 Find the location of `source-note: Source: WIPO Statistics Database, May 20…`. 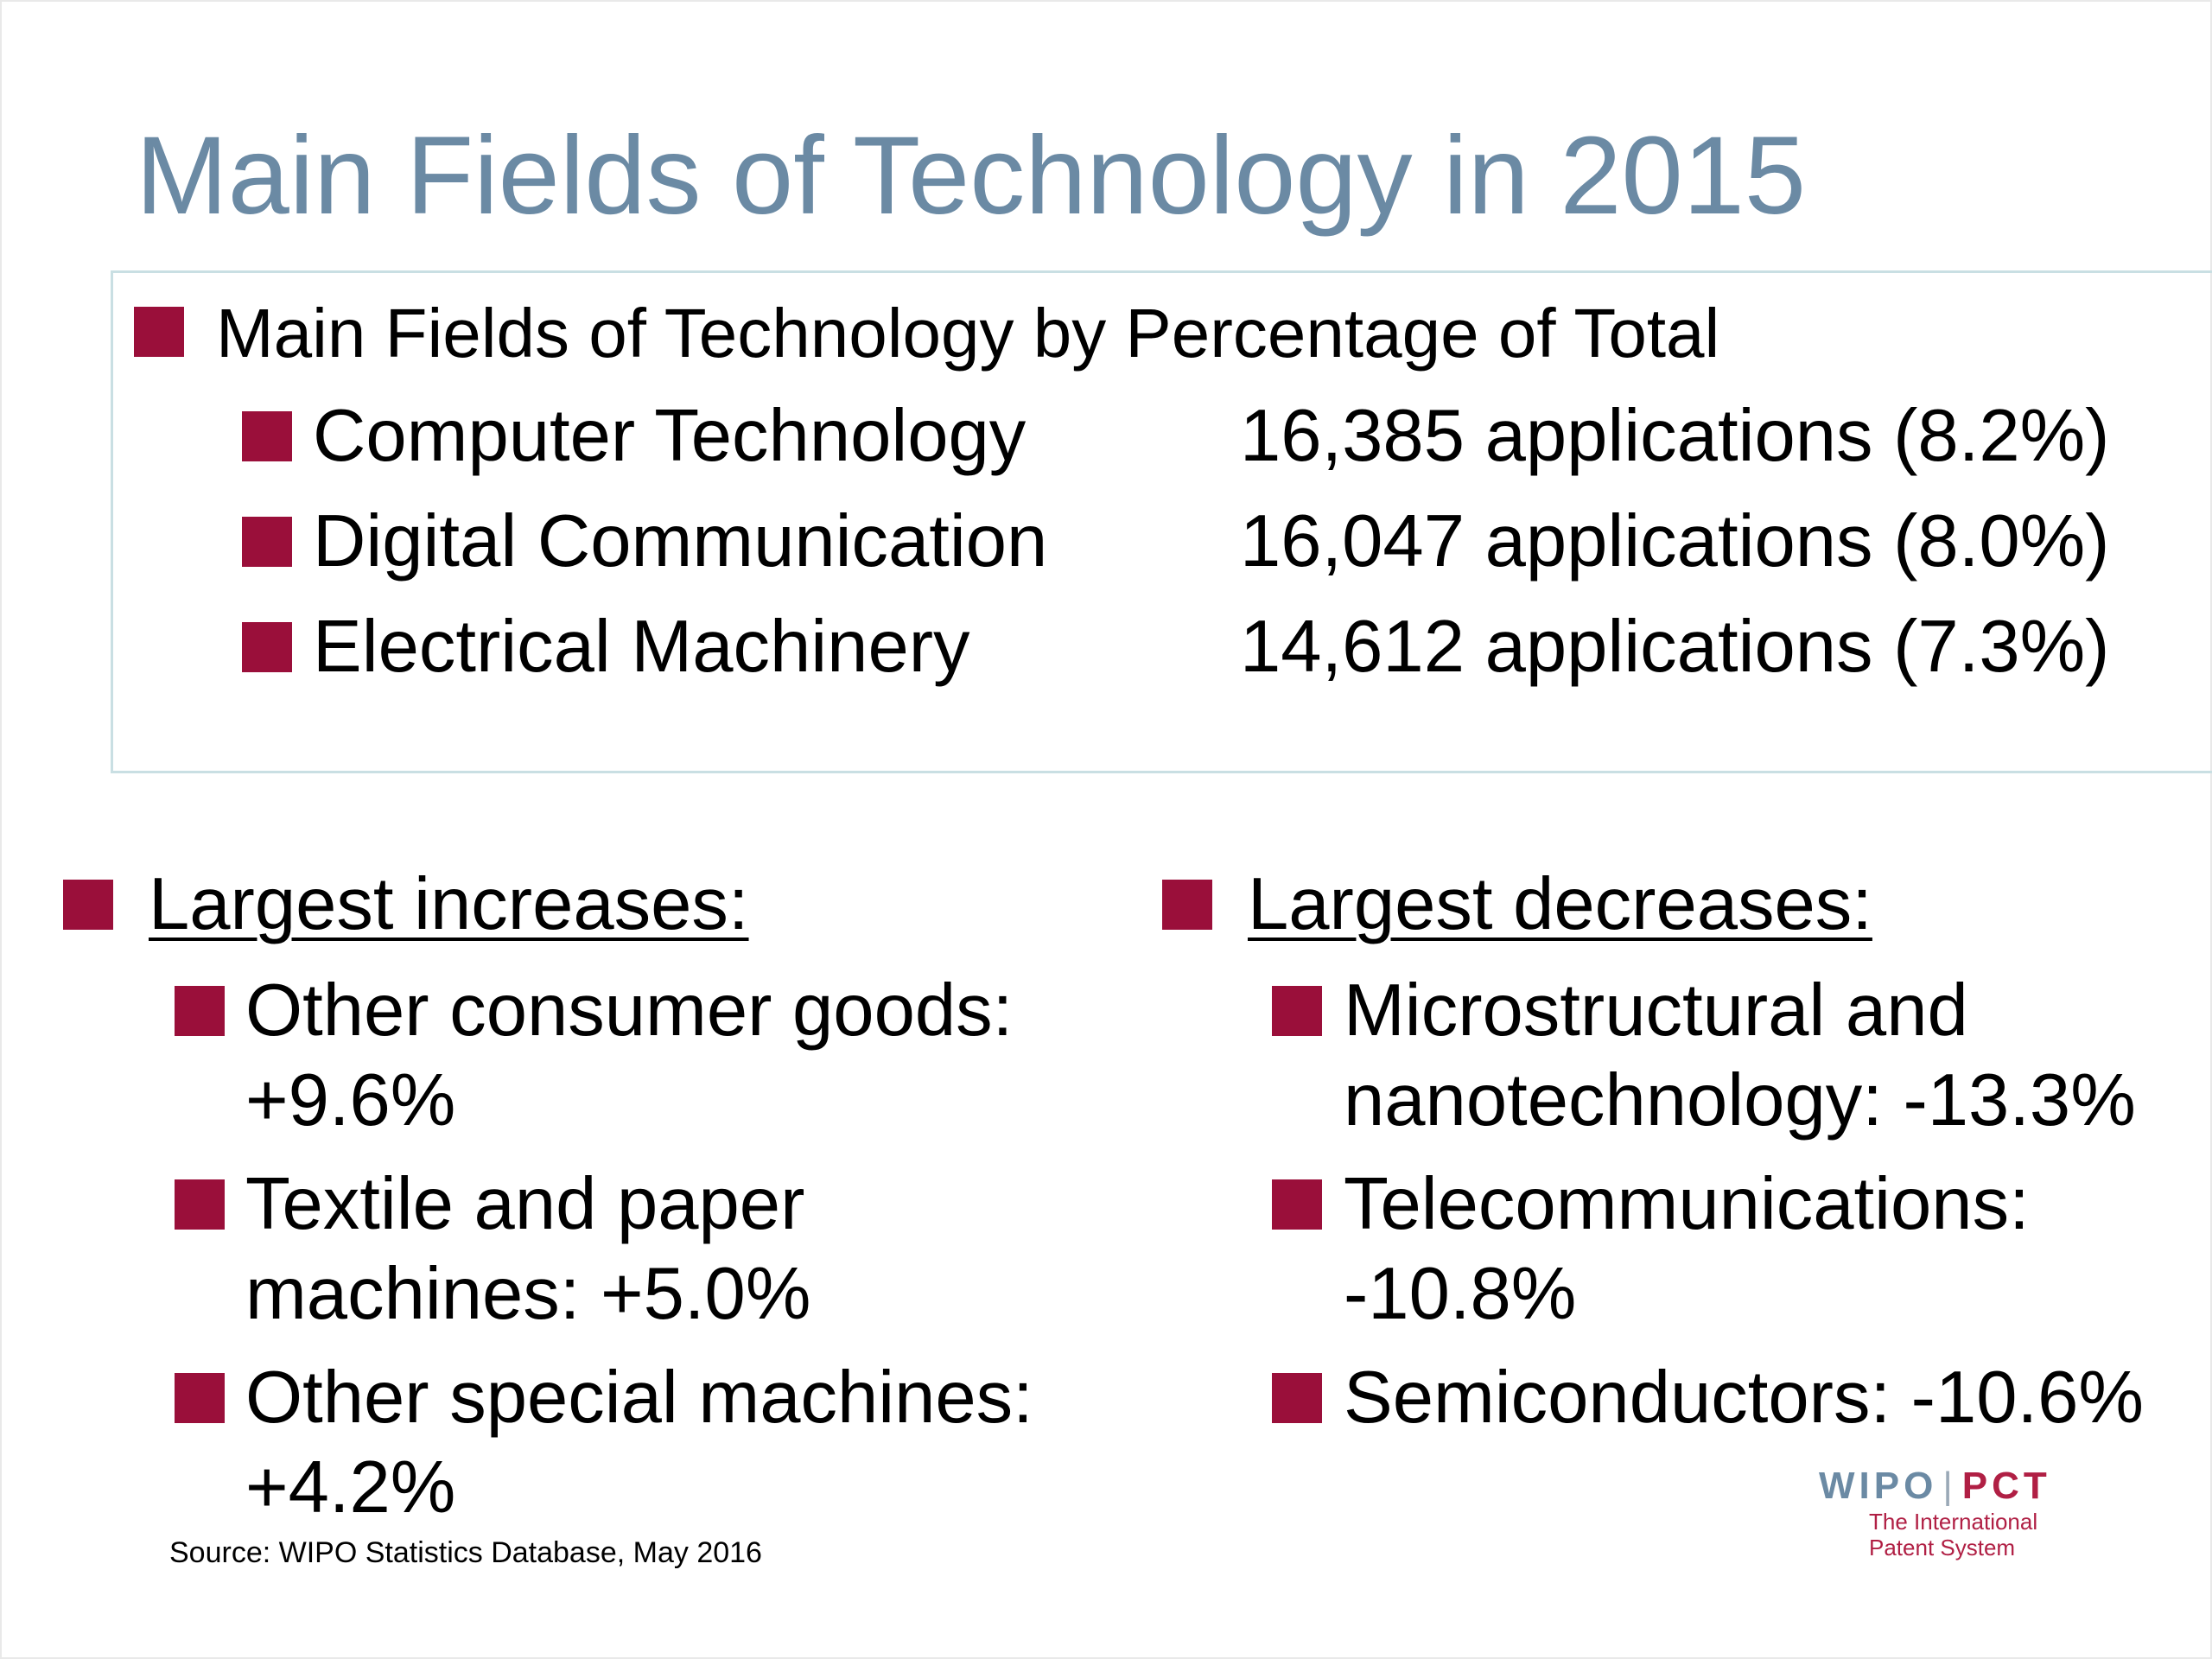

source-note: Source: WIPO Statistics Database, May 20… is located at coordinates (465, 1552).